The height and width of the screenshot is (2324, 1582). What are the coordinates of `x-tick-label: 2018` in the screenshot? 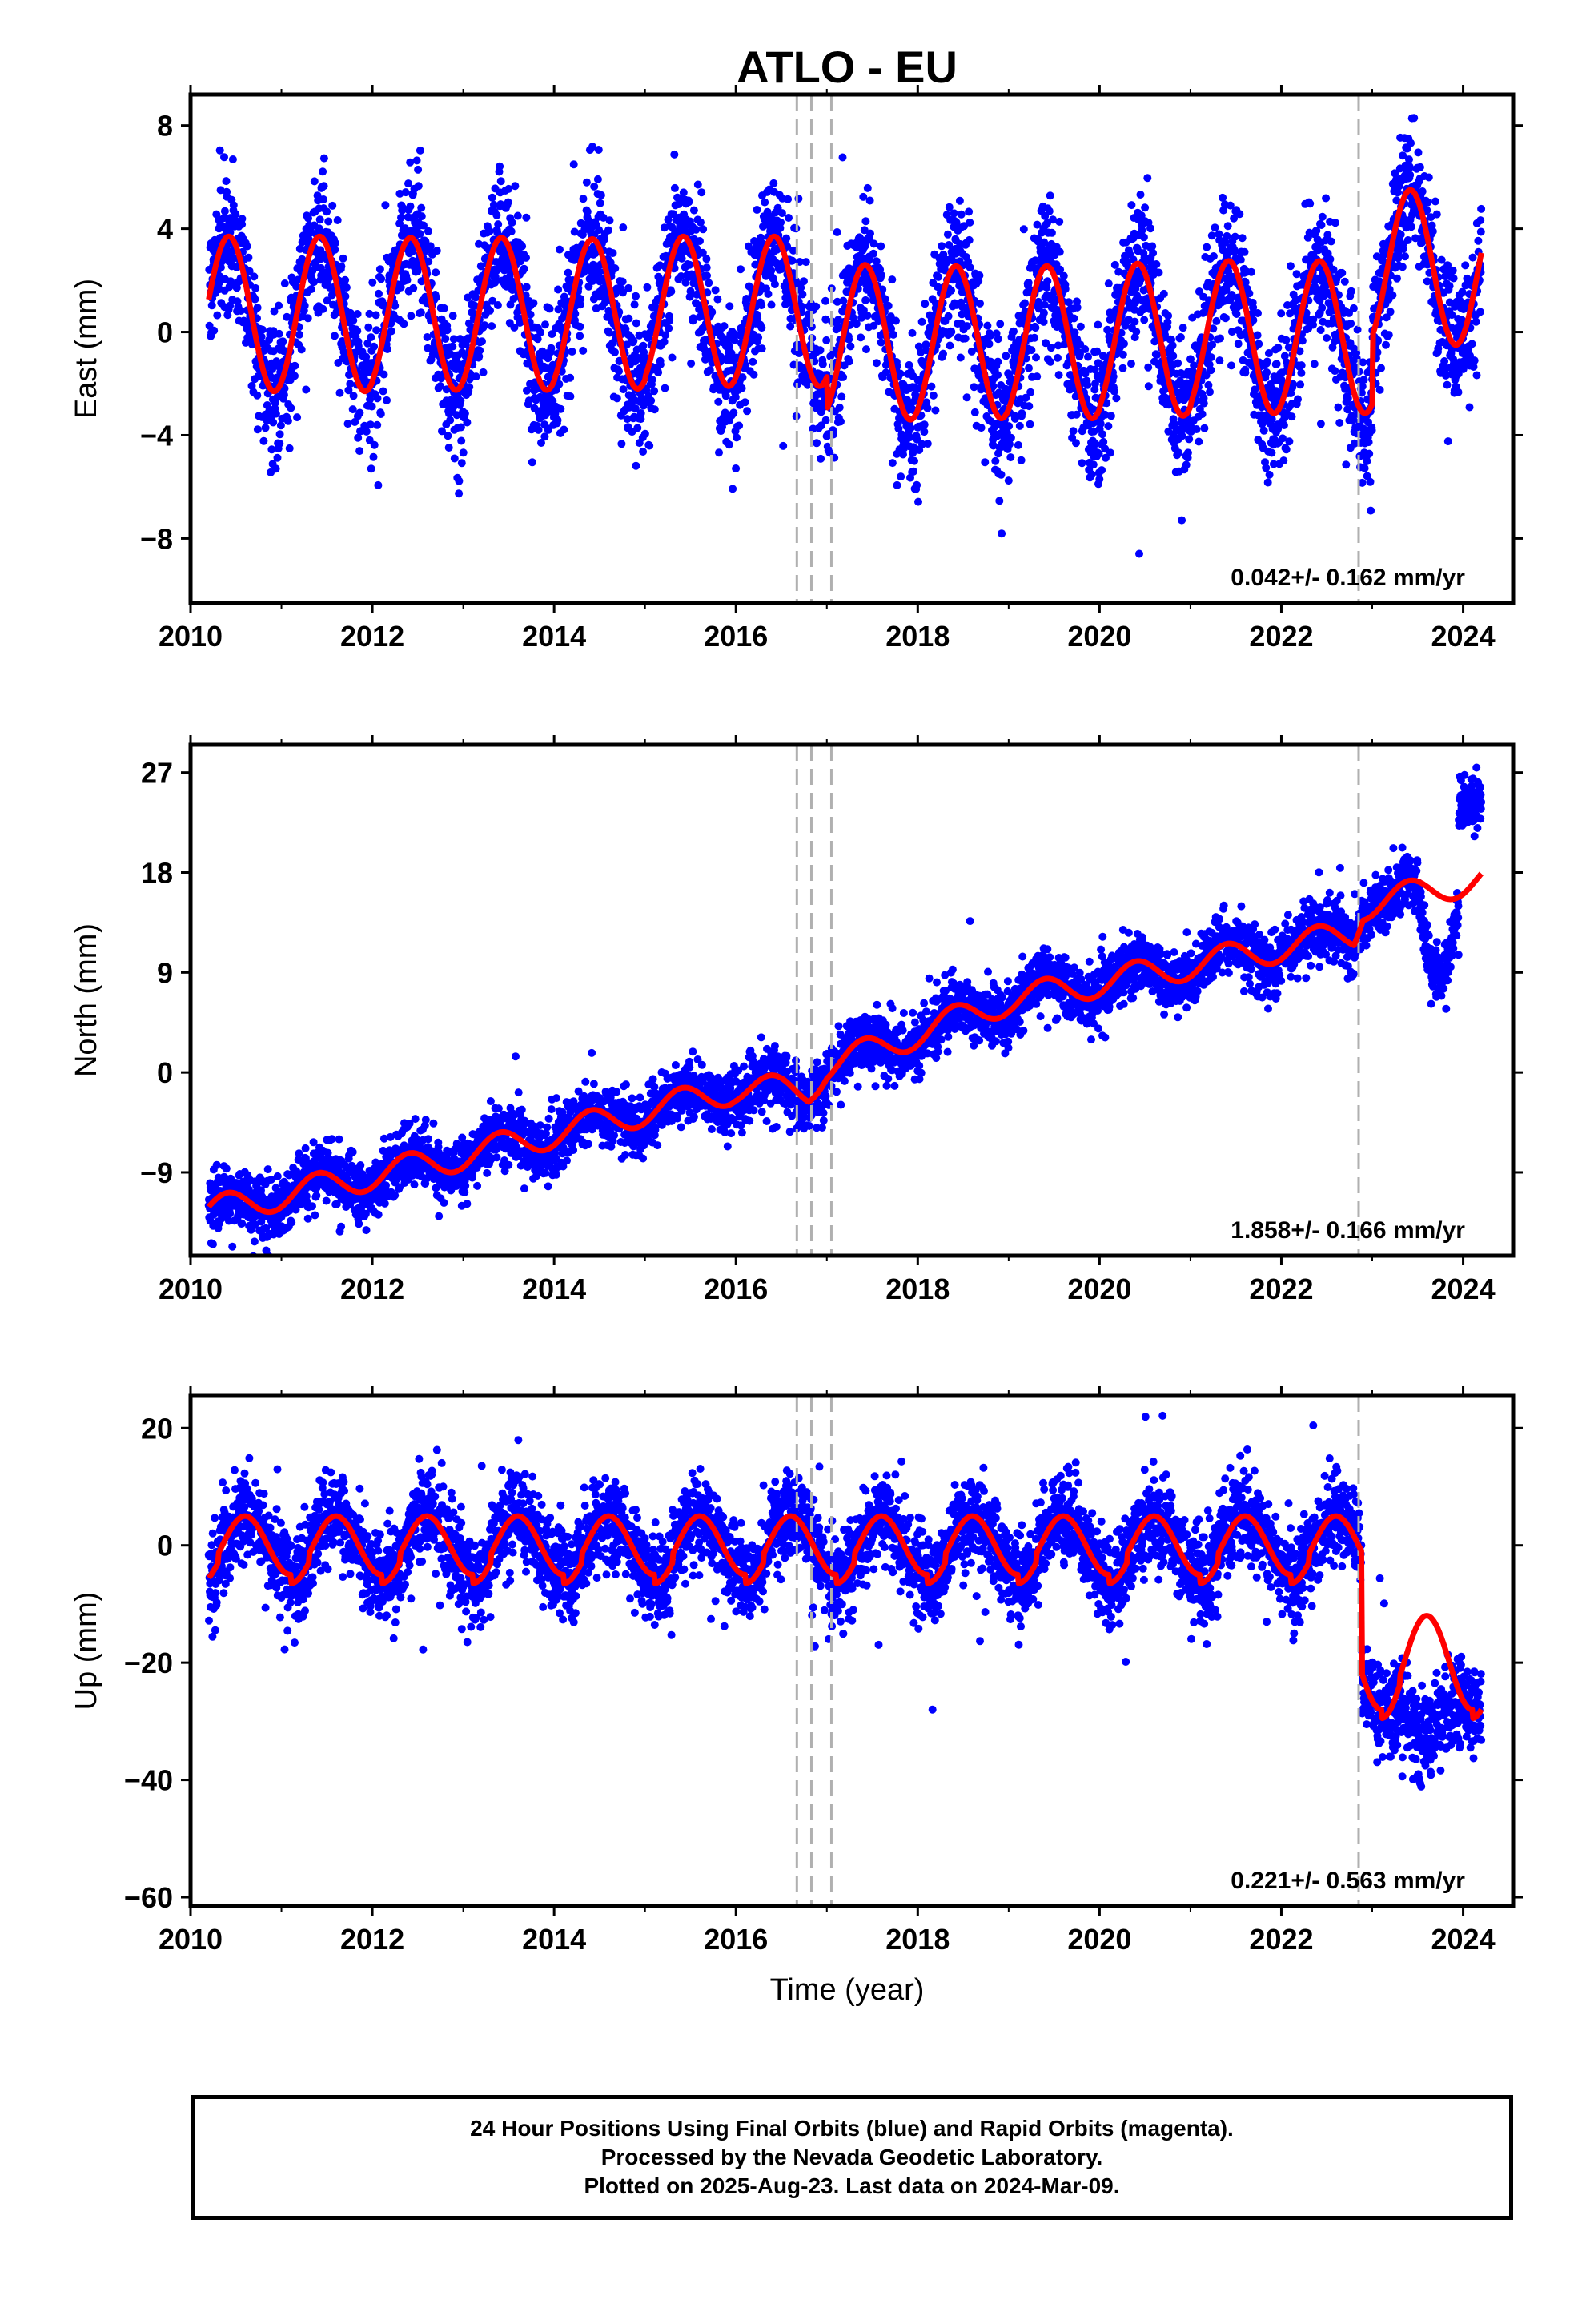 It's located at (918, 636).